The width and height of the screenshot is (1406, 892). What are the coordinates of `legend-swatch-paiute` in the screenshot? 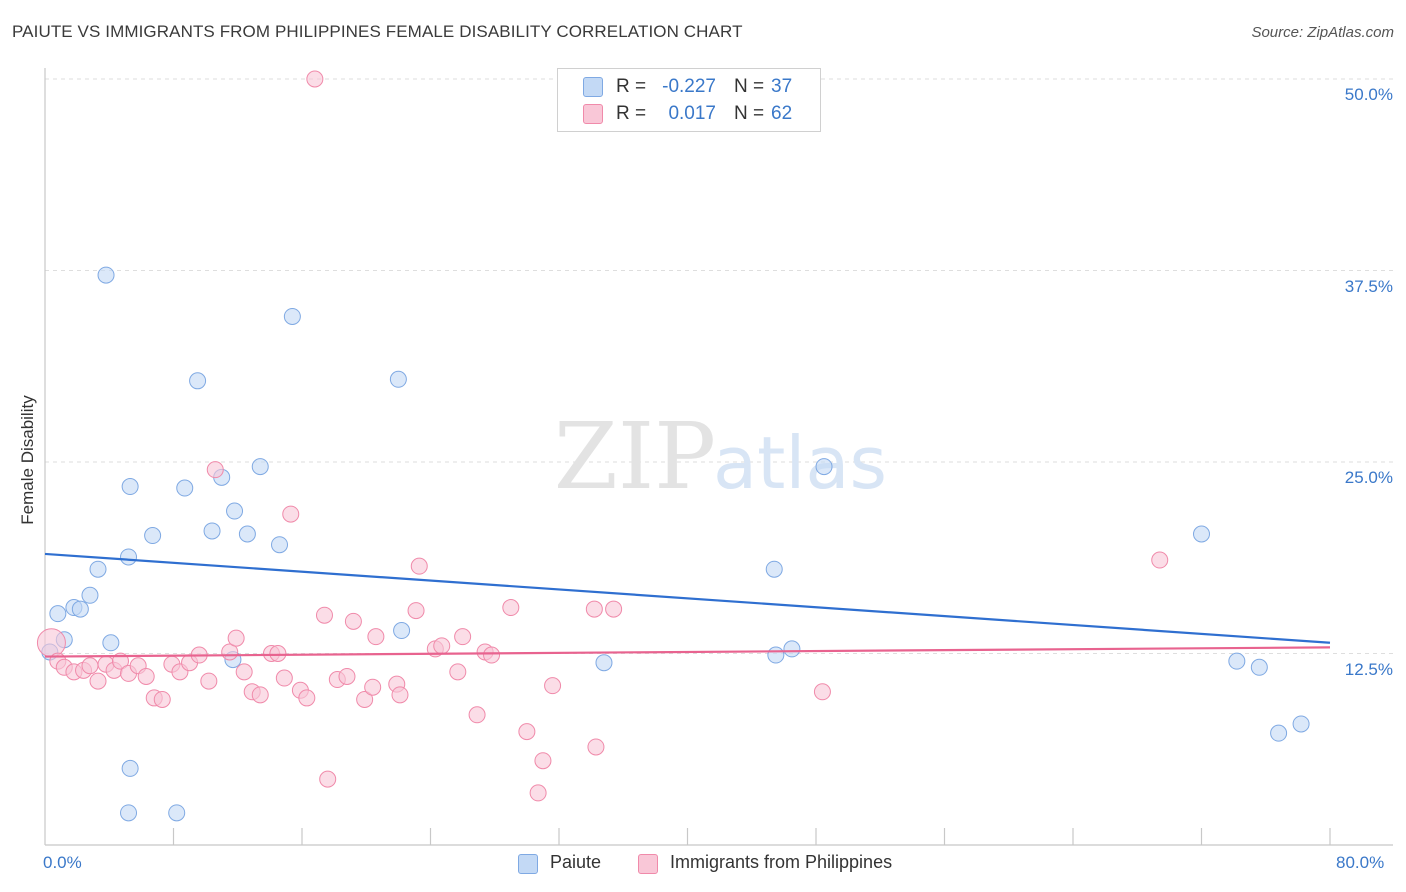 It's located at (593, 87).